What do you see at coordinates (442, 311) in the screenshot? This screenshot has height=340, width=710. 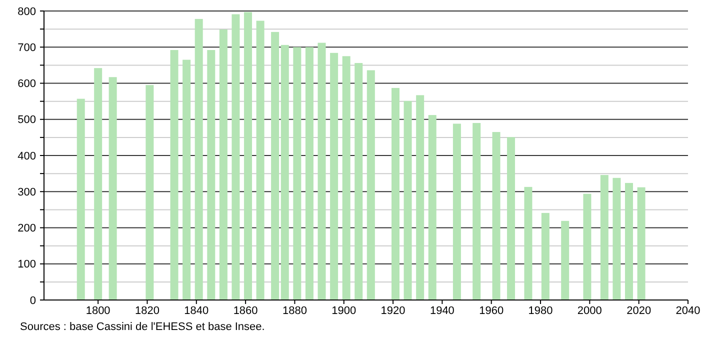 I see `x-tick-label: 1940` at bounding box center [442, 311].